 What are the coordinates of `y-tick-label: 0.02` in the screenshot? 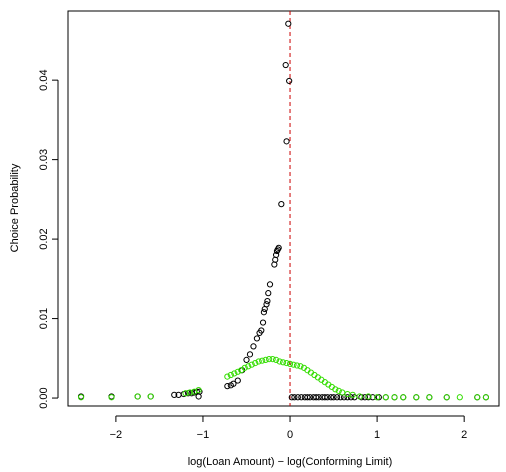 It's located at (44, 238).